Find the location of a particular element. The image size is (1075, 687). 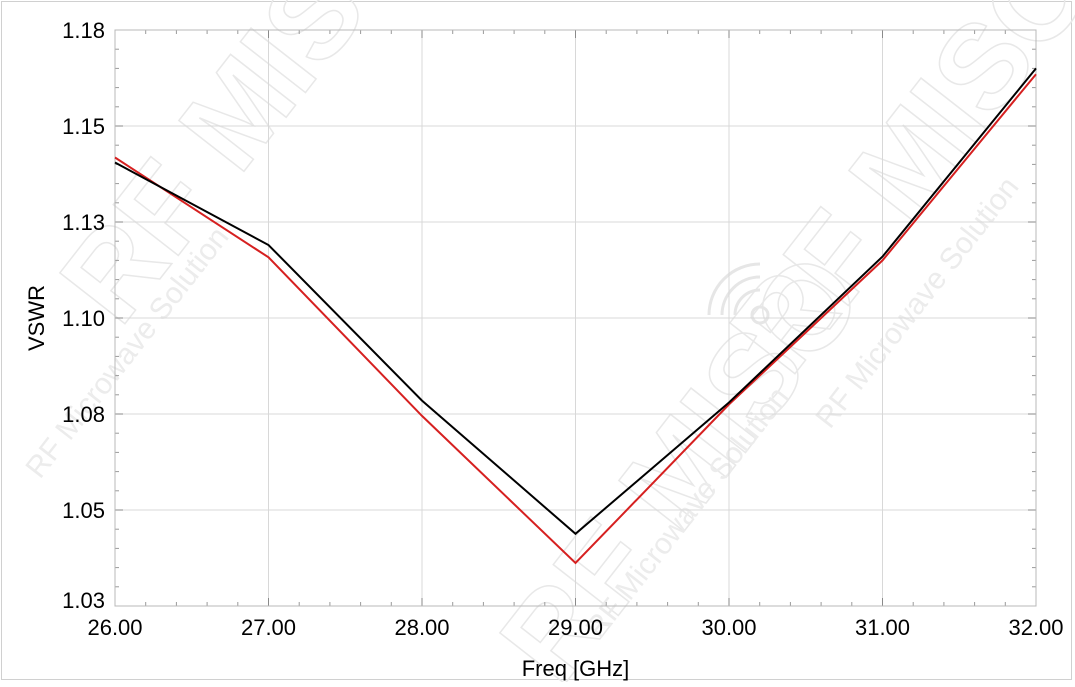

y-tick-label: 1.08 is located at coordinates (83, 414).